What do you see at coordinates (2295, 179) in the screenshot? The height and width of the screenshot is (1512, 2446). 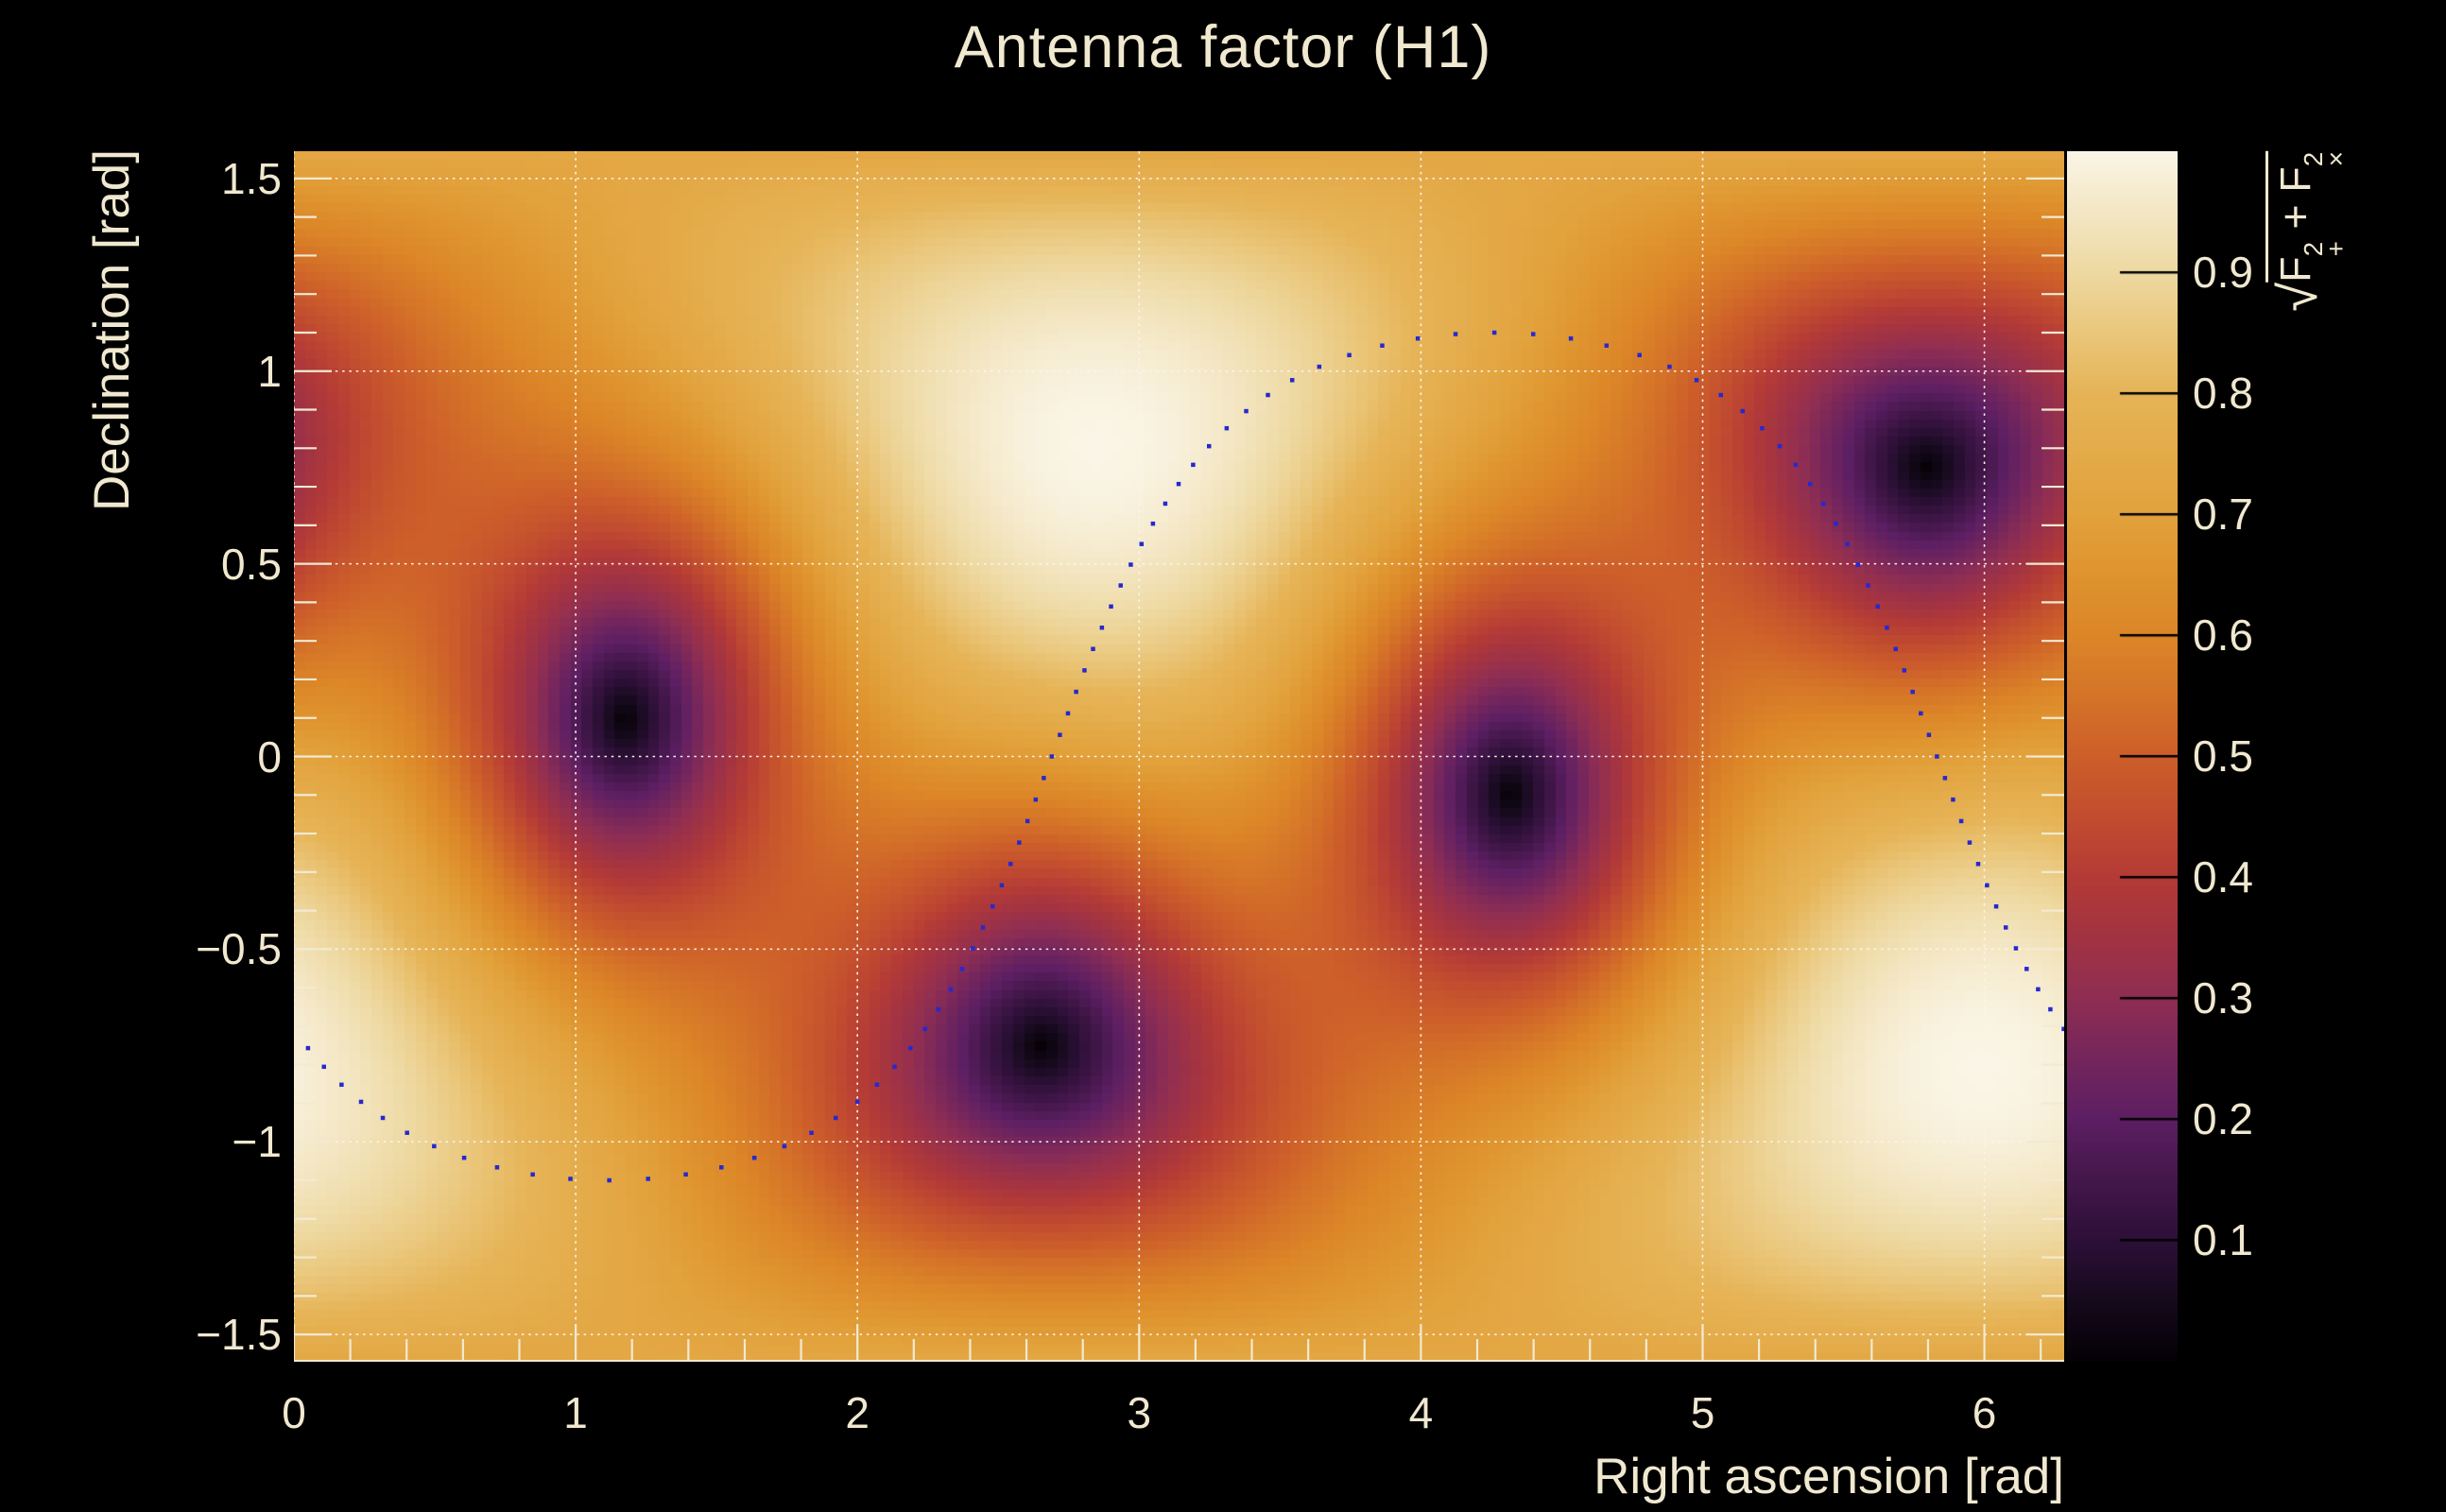 I see `f-cross-base: F` at bounding box center [2295, 179].